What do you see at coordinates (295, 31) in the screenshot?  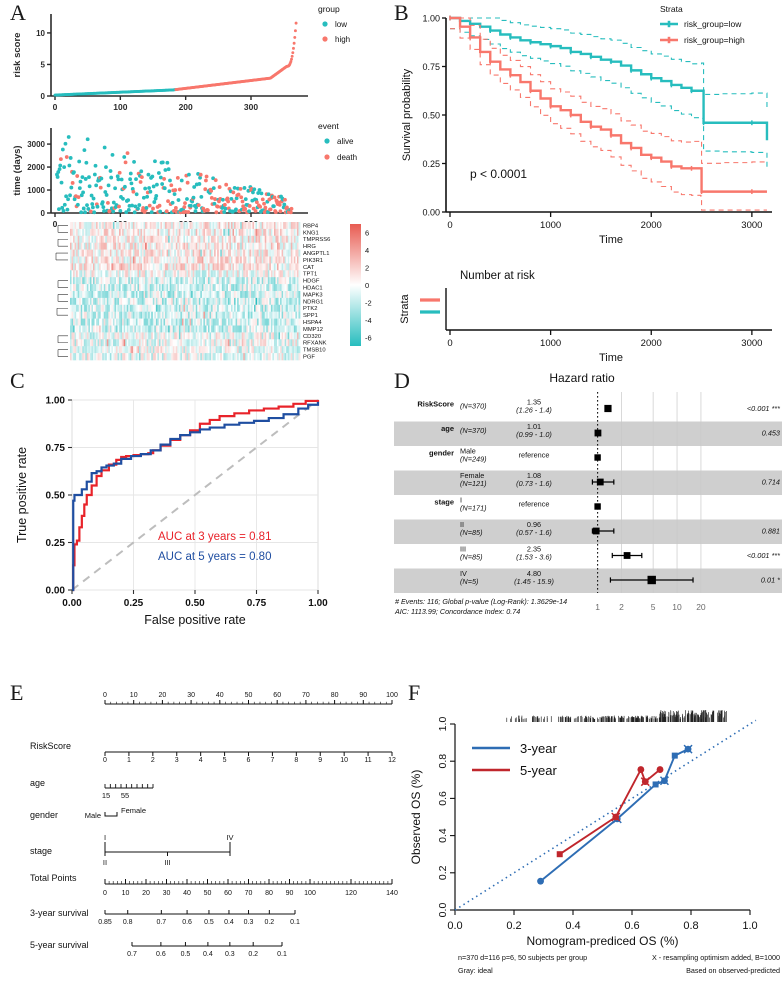 I see `risk-point` at bounding box center [295, 31].